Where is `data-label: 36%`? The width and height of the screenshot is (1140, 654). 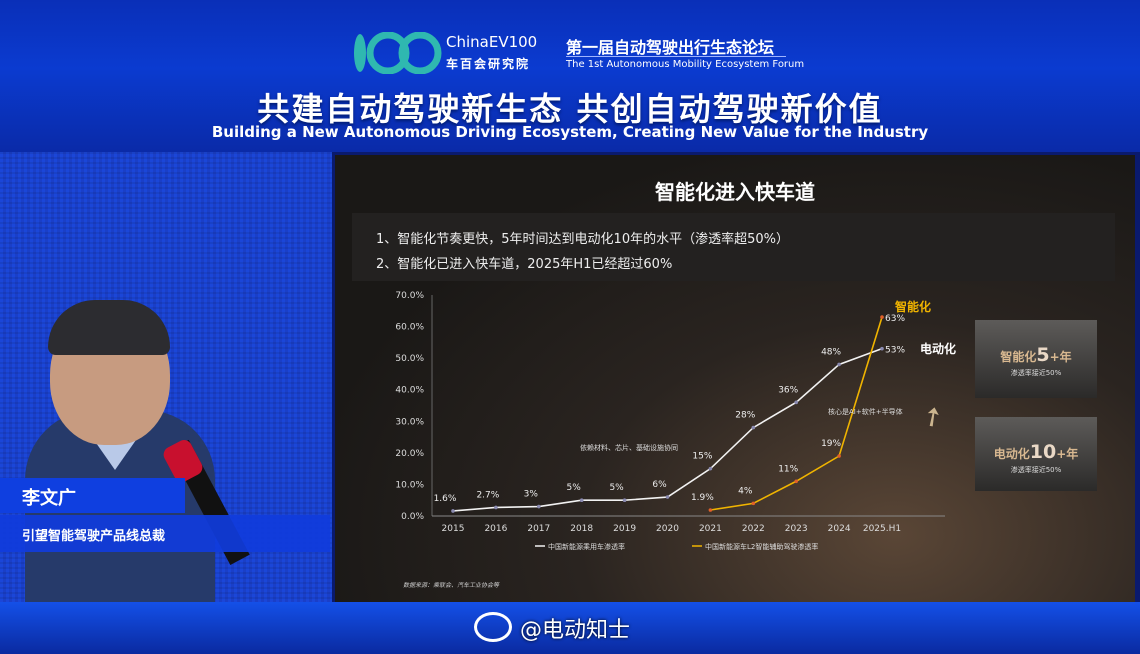 data-label: 36% is located at coordinates (788, 390).